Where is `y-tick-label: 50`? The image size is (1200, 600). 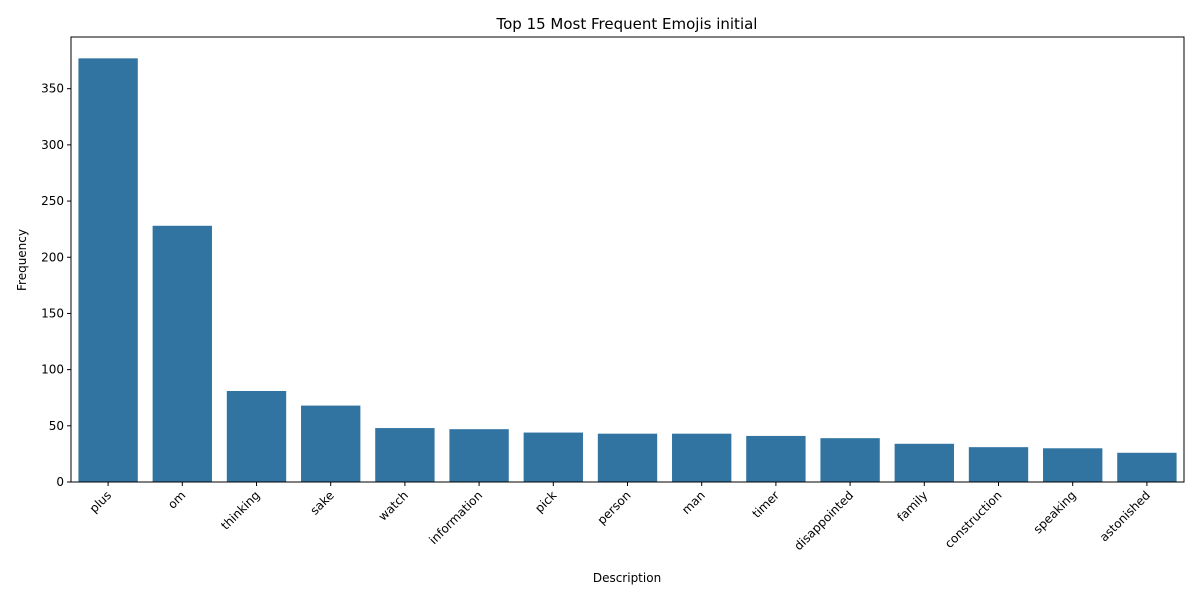 y-tick-label: 50 is located at coordinates (56, 426).